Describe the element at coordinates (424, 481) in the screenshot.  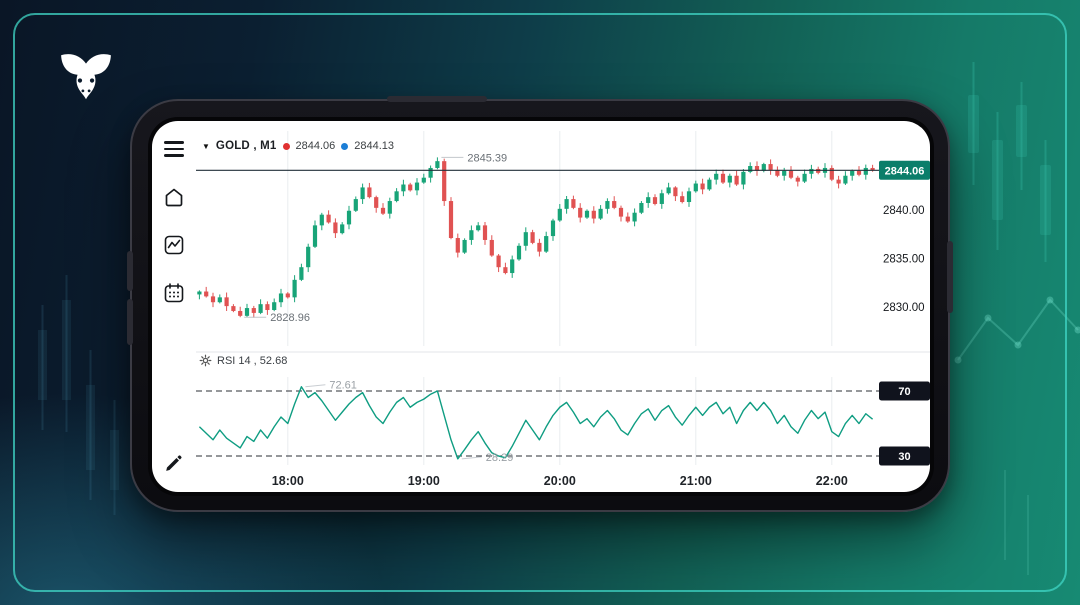
I see `time-label: 19:00` at that location.